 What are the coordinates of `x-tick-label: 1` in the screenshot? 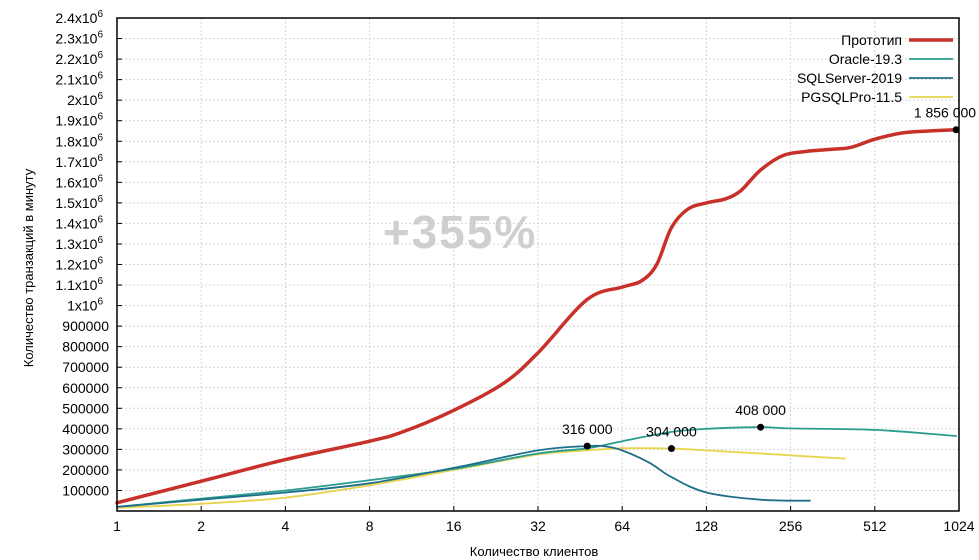 It's located at (117, 526).